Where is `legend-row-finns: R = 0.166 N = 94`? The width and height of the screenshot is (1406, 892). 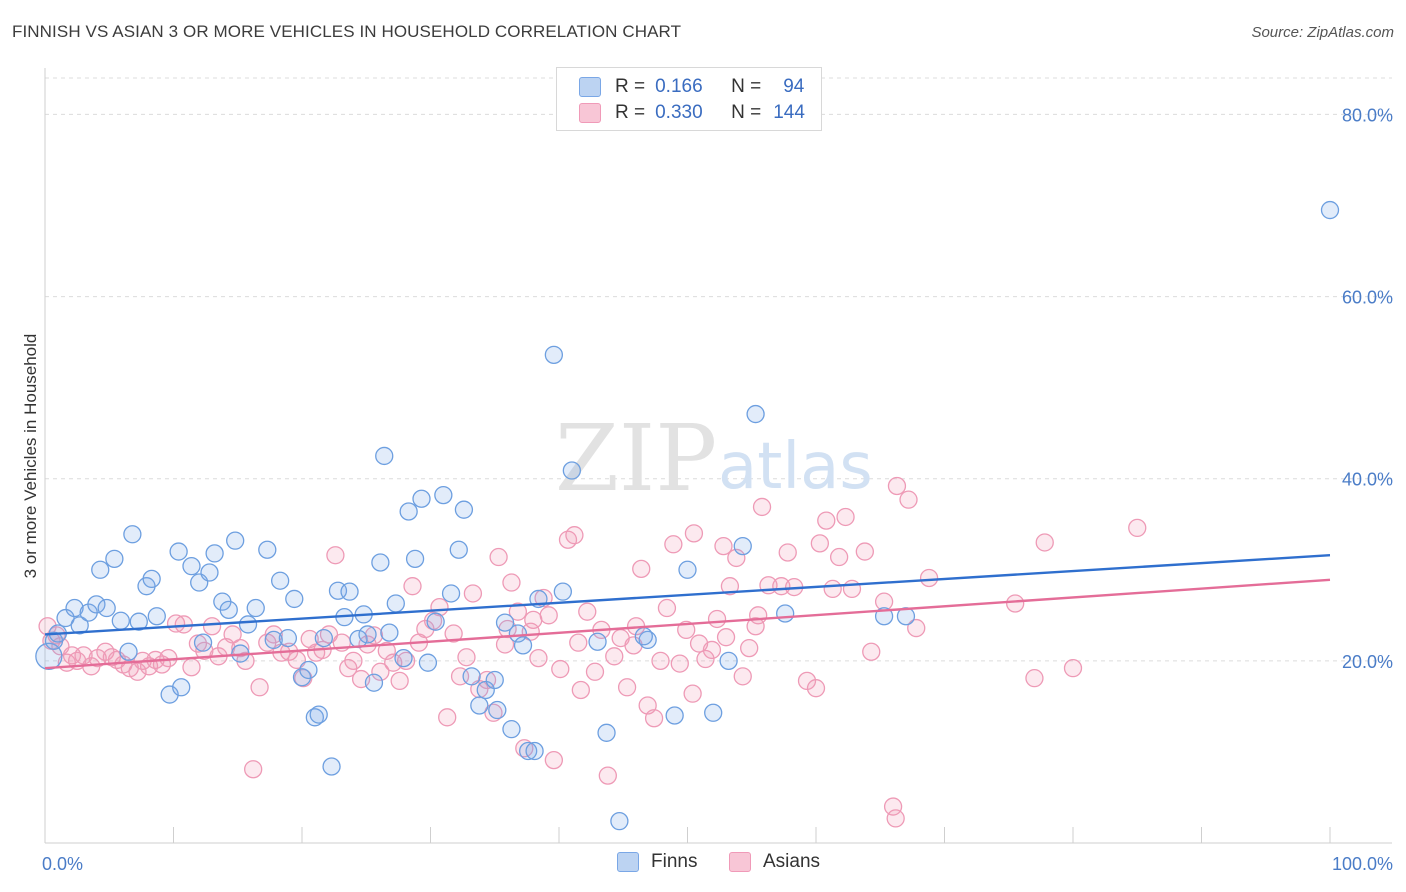
legend-row-finns: R = 0.166 N = 94 is located at coordinates (691, 87).